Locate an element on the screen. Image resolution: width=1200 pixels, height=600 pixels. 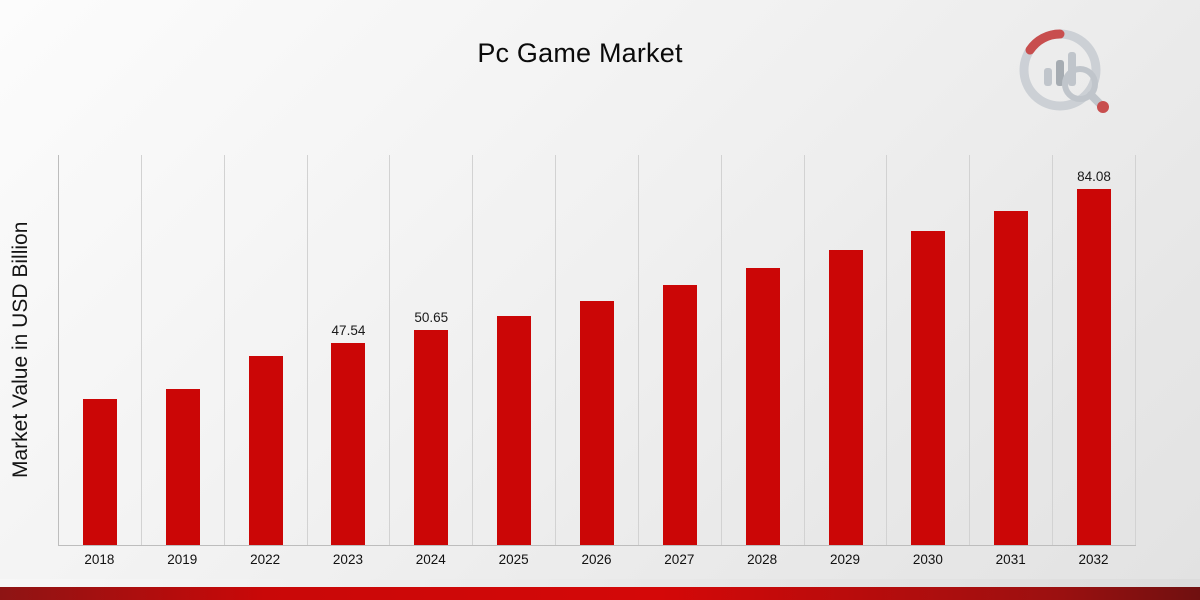
grid-cell-2032: 84.08 is located at coordinates (1094, 350).